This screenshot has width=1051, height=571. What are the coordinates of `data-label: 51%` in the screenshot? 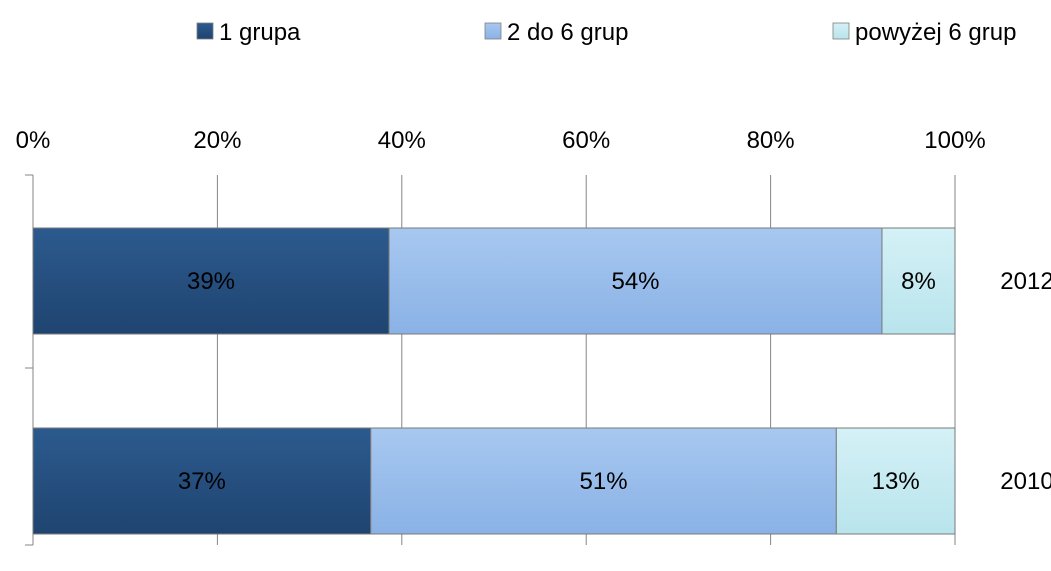 It's located at (604, 481).